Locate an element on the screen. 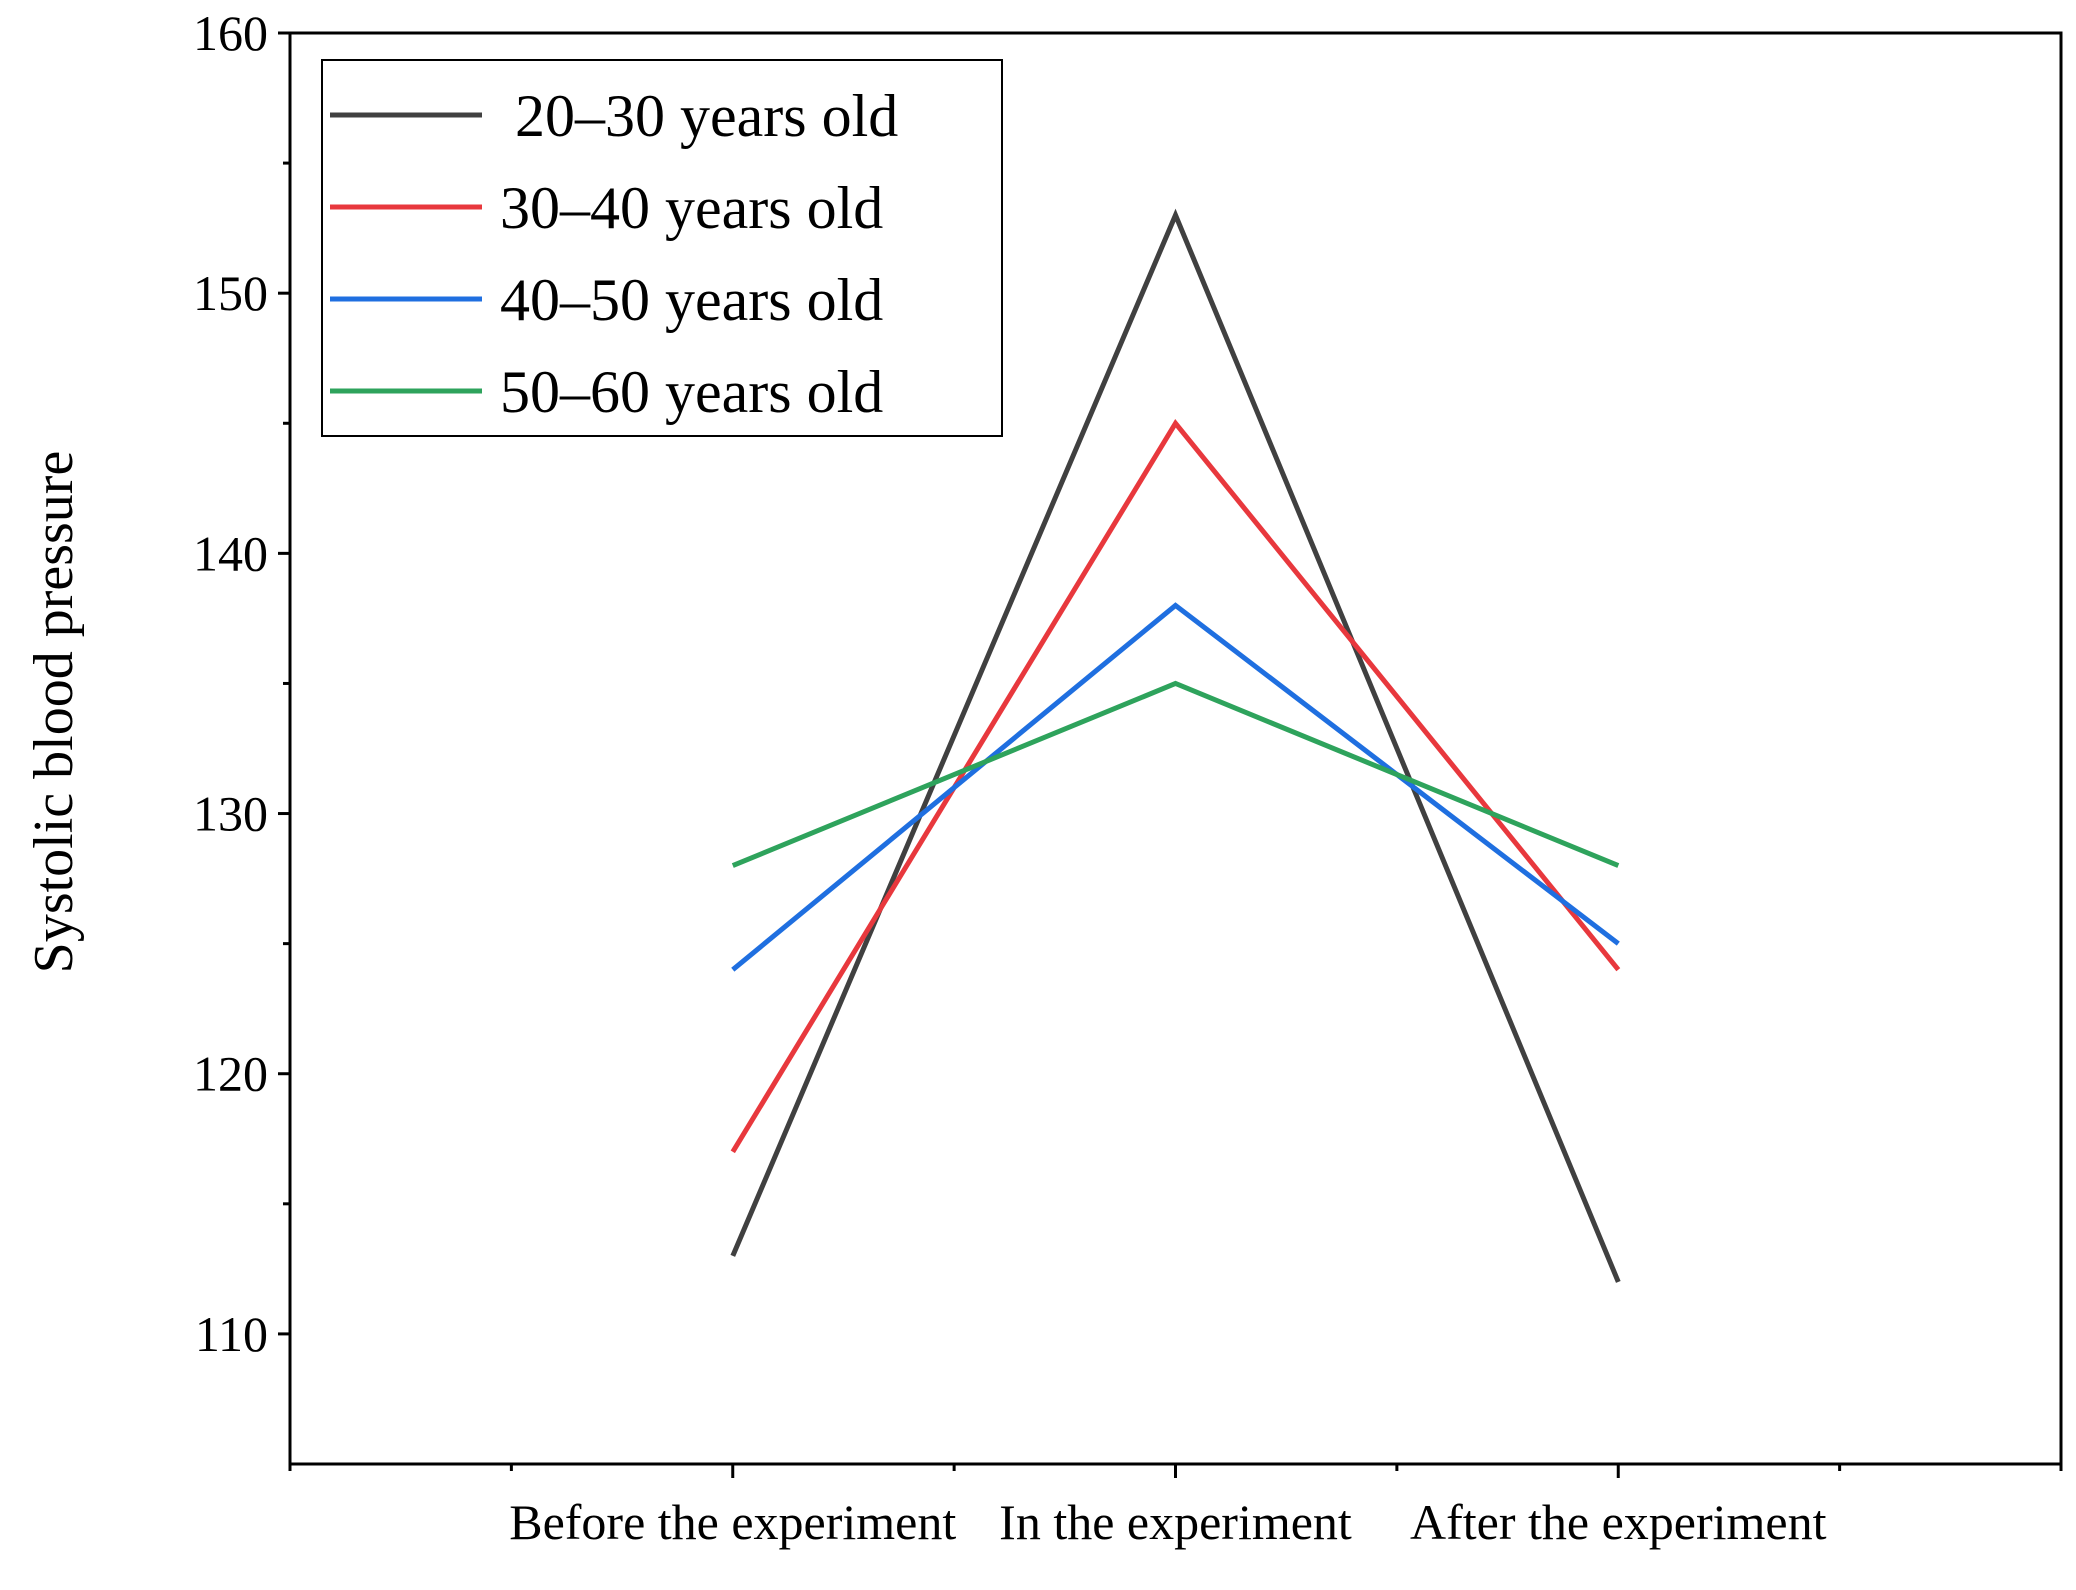 The width and height of the screenshot is (2076, 1590). legend-label: 20–30 years old is located at coordinates (699, 116).